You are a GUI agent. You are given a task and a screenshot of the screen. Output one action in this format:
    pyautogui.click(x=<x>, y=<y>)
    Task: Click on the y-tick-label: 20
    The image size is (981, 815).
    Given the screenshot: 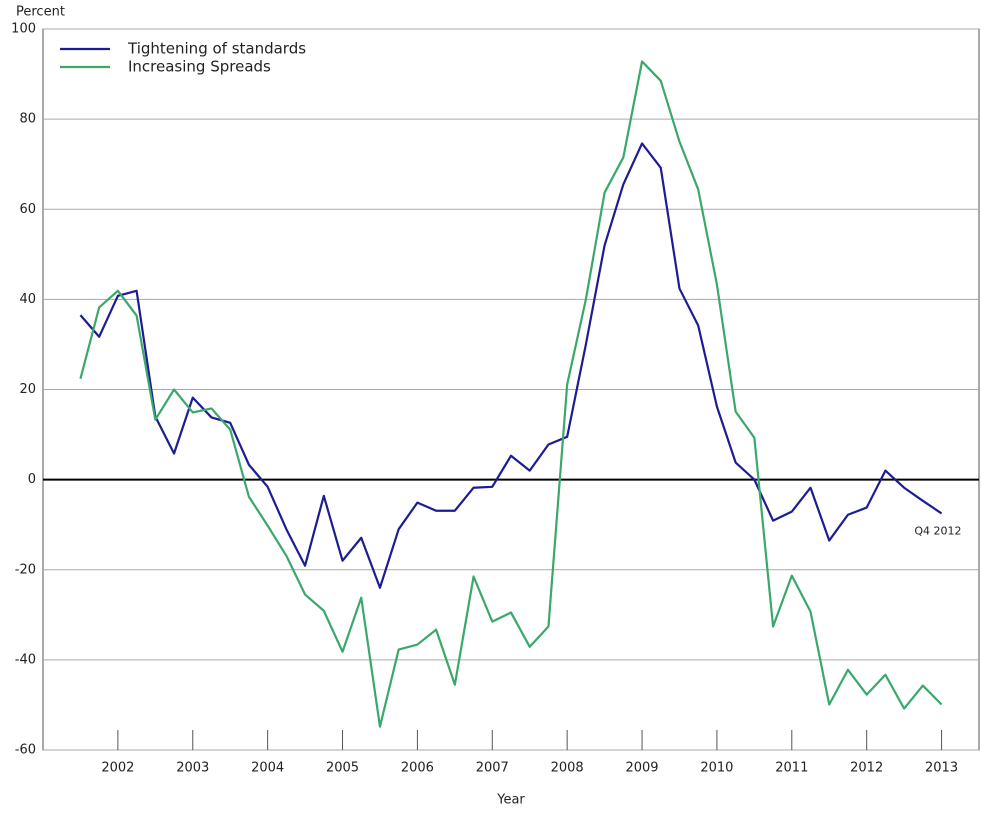 What is the action you would take?
    pyautogui.click(x=27, y=389)
    